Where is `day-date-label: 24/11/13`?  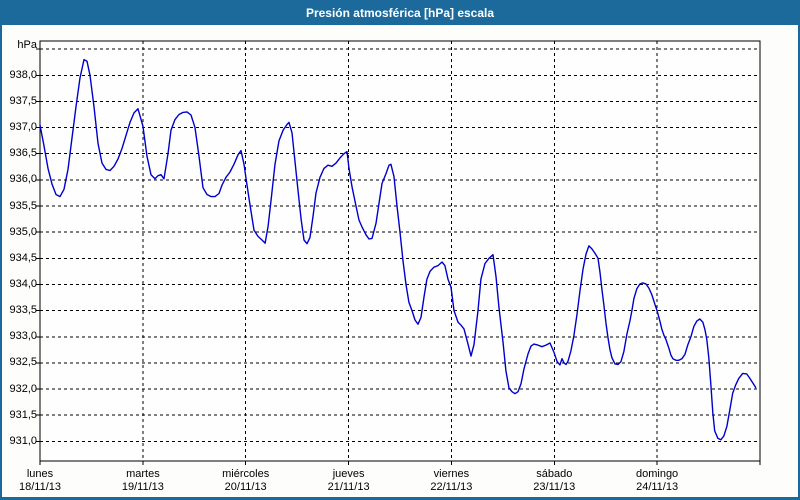 day-date-label: 24/11/13 is located at coordinates (657, 487).